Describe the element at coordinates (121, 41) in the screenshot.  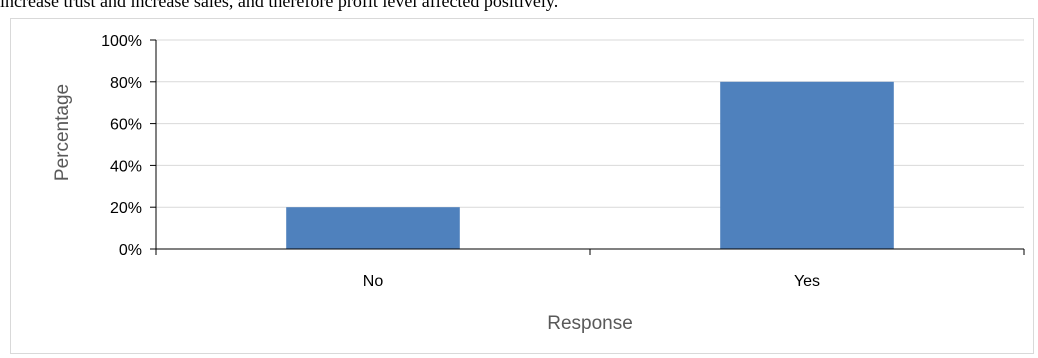
I see `y-tick-label: 100%` at that location.